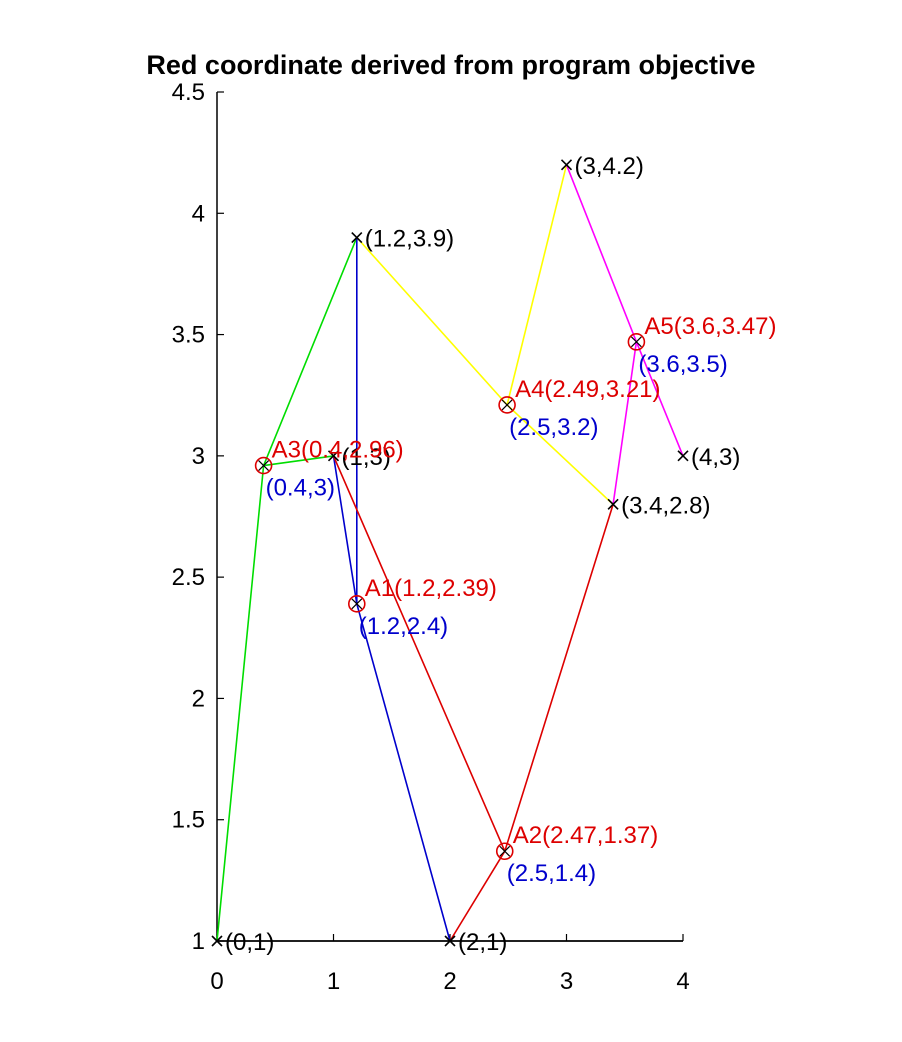 The width and height of the screenshot is (902, 1042). I want to click on derived-point-approx-label: (0.4,3), so click(300, 488).